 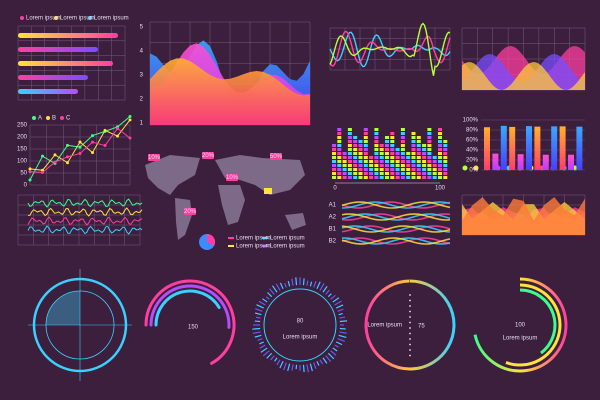 I want to click on label: 100%, so click(x=471, y=121).